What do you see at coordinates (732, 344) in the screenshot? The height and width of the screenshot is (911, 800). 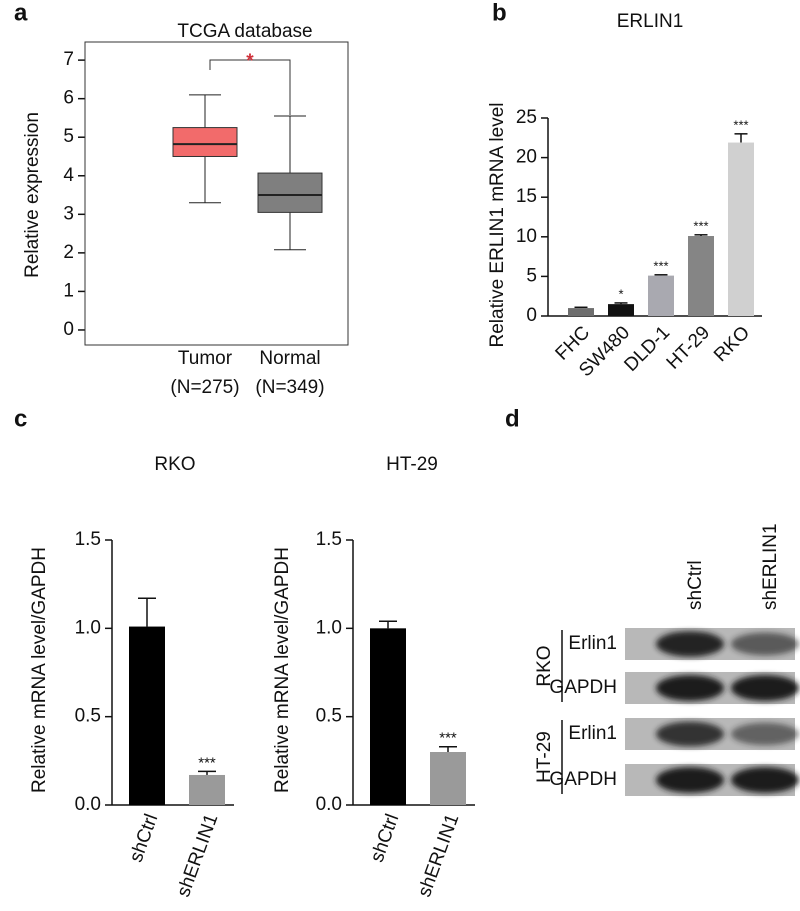 I see `x-tick-label: RKO` at bounding box center [732, 344].